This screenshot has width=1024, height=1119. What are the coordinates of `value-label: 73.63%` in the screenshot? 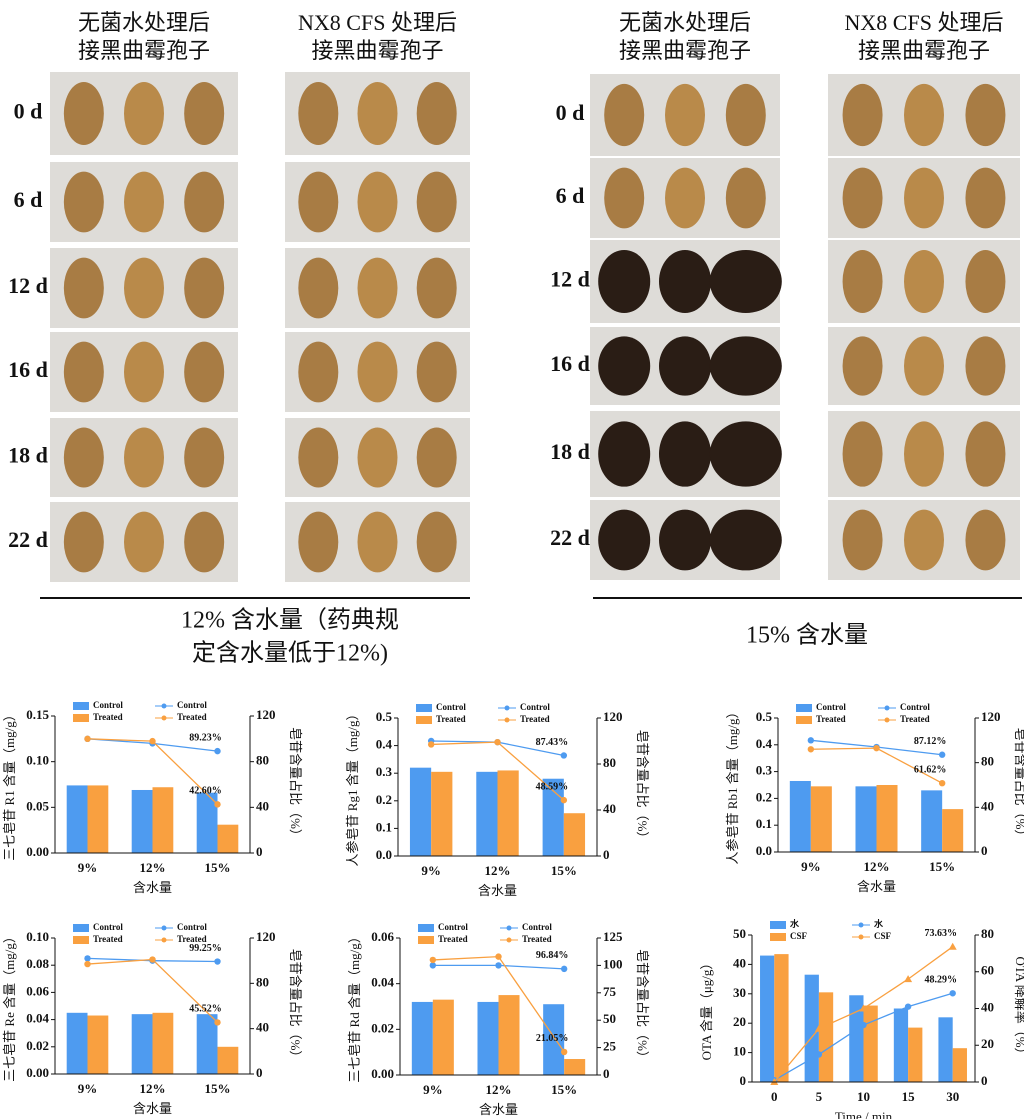 It's located at (940, 933).